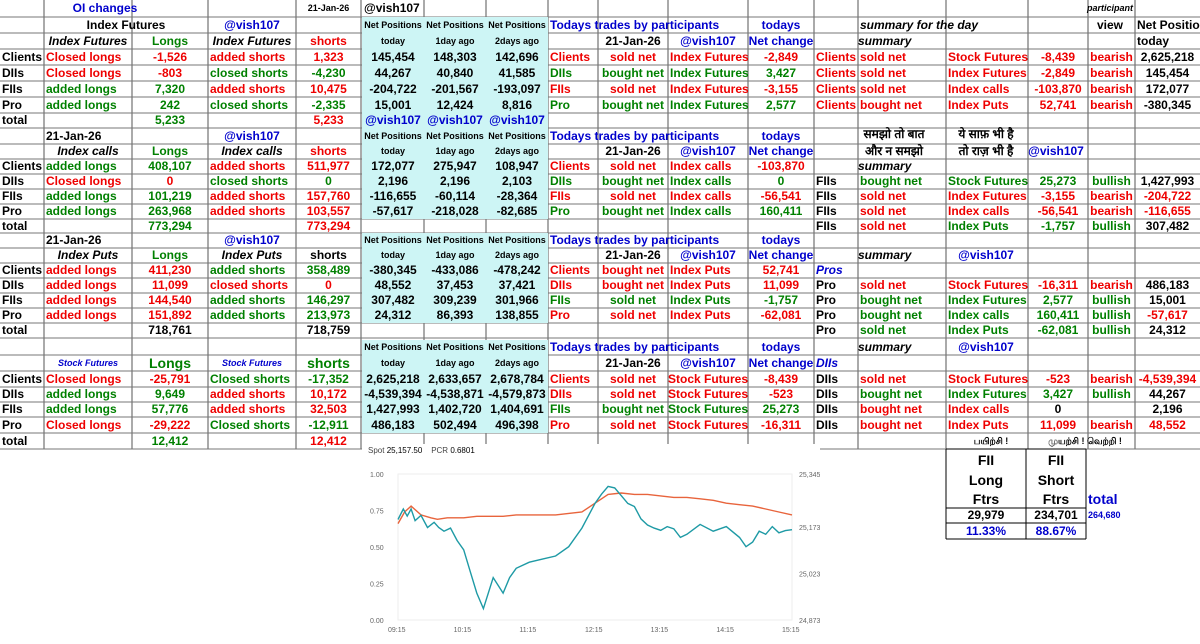  I want to click on cell: Index Puts, so click(252, 255).